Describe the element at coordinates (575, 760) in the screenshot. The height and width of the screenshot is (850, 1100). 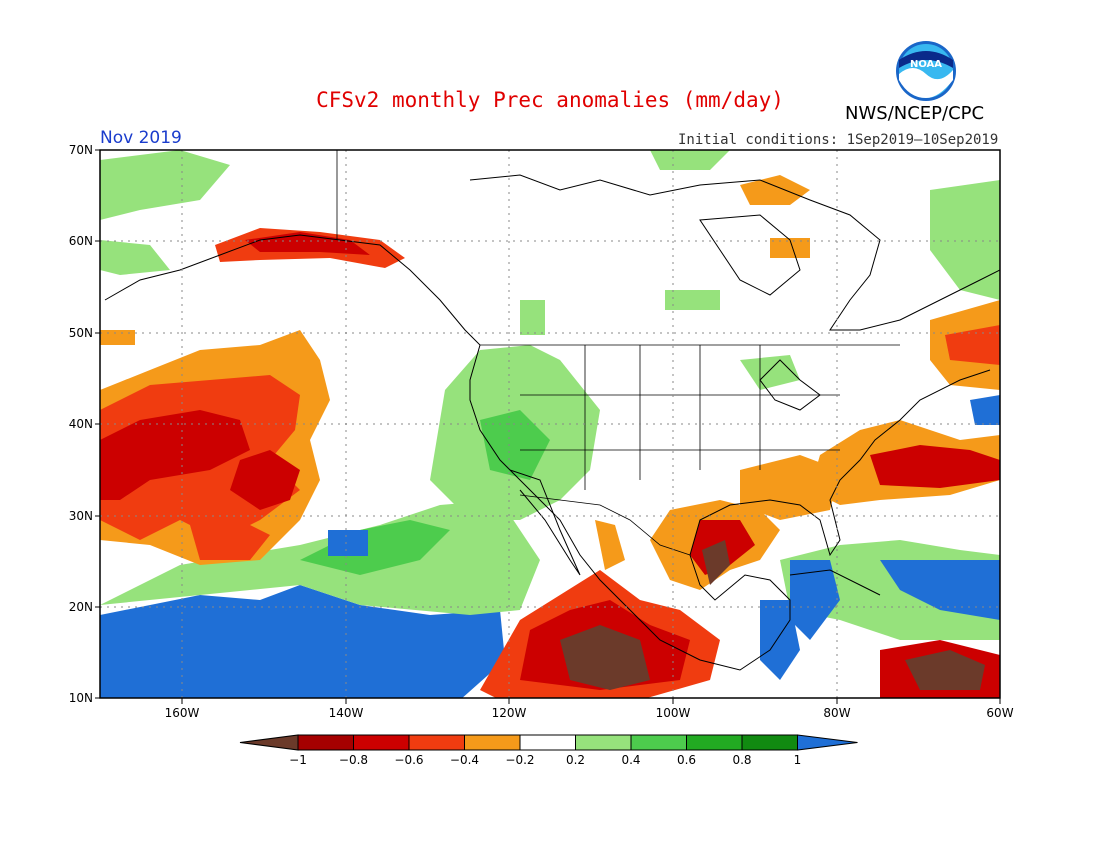
I see `colorbar-label: 0.2` at that location.